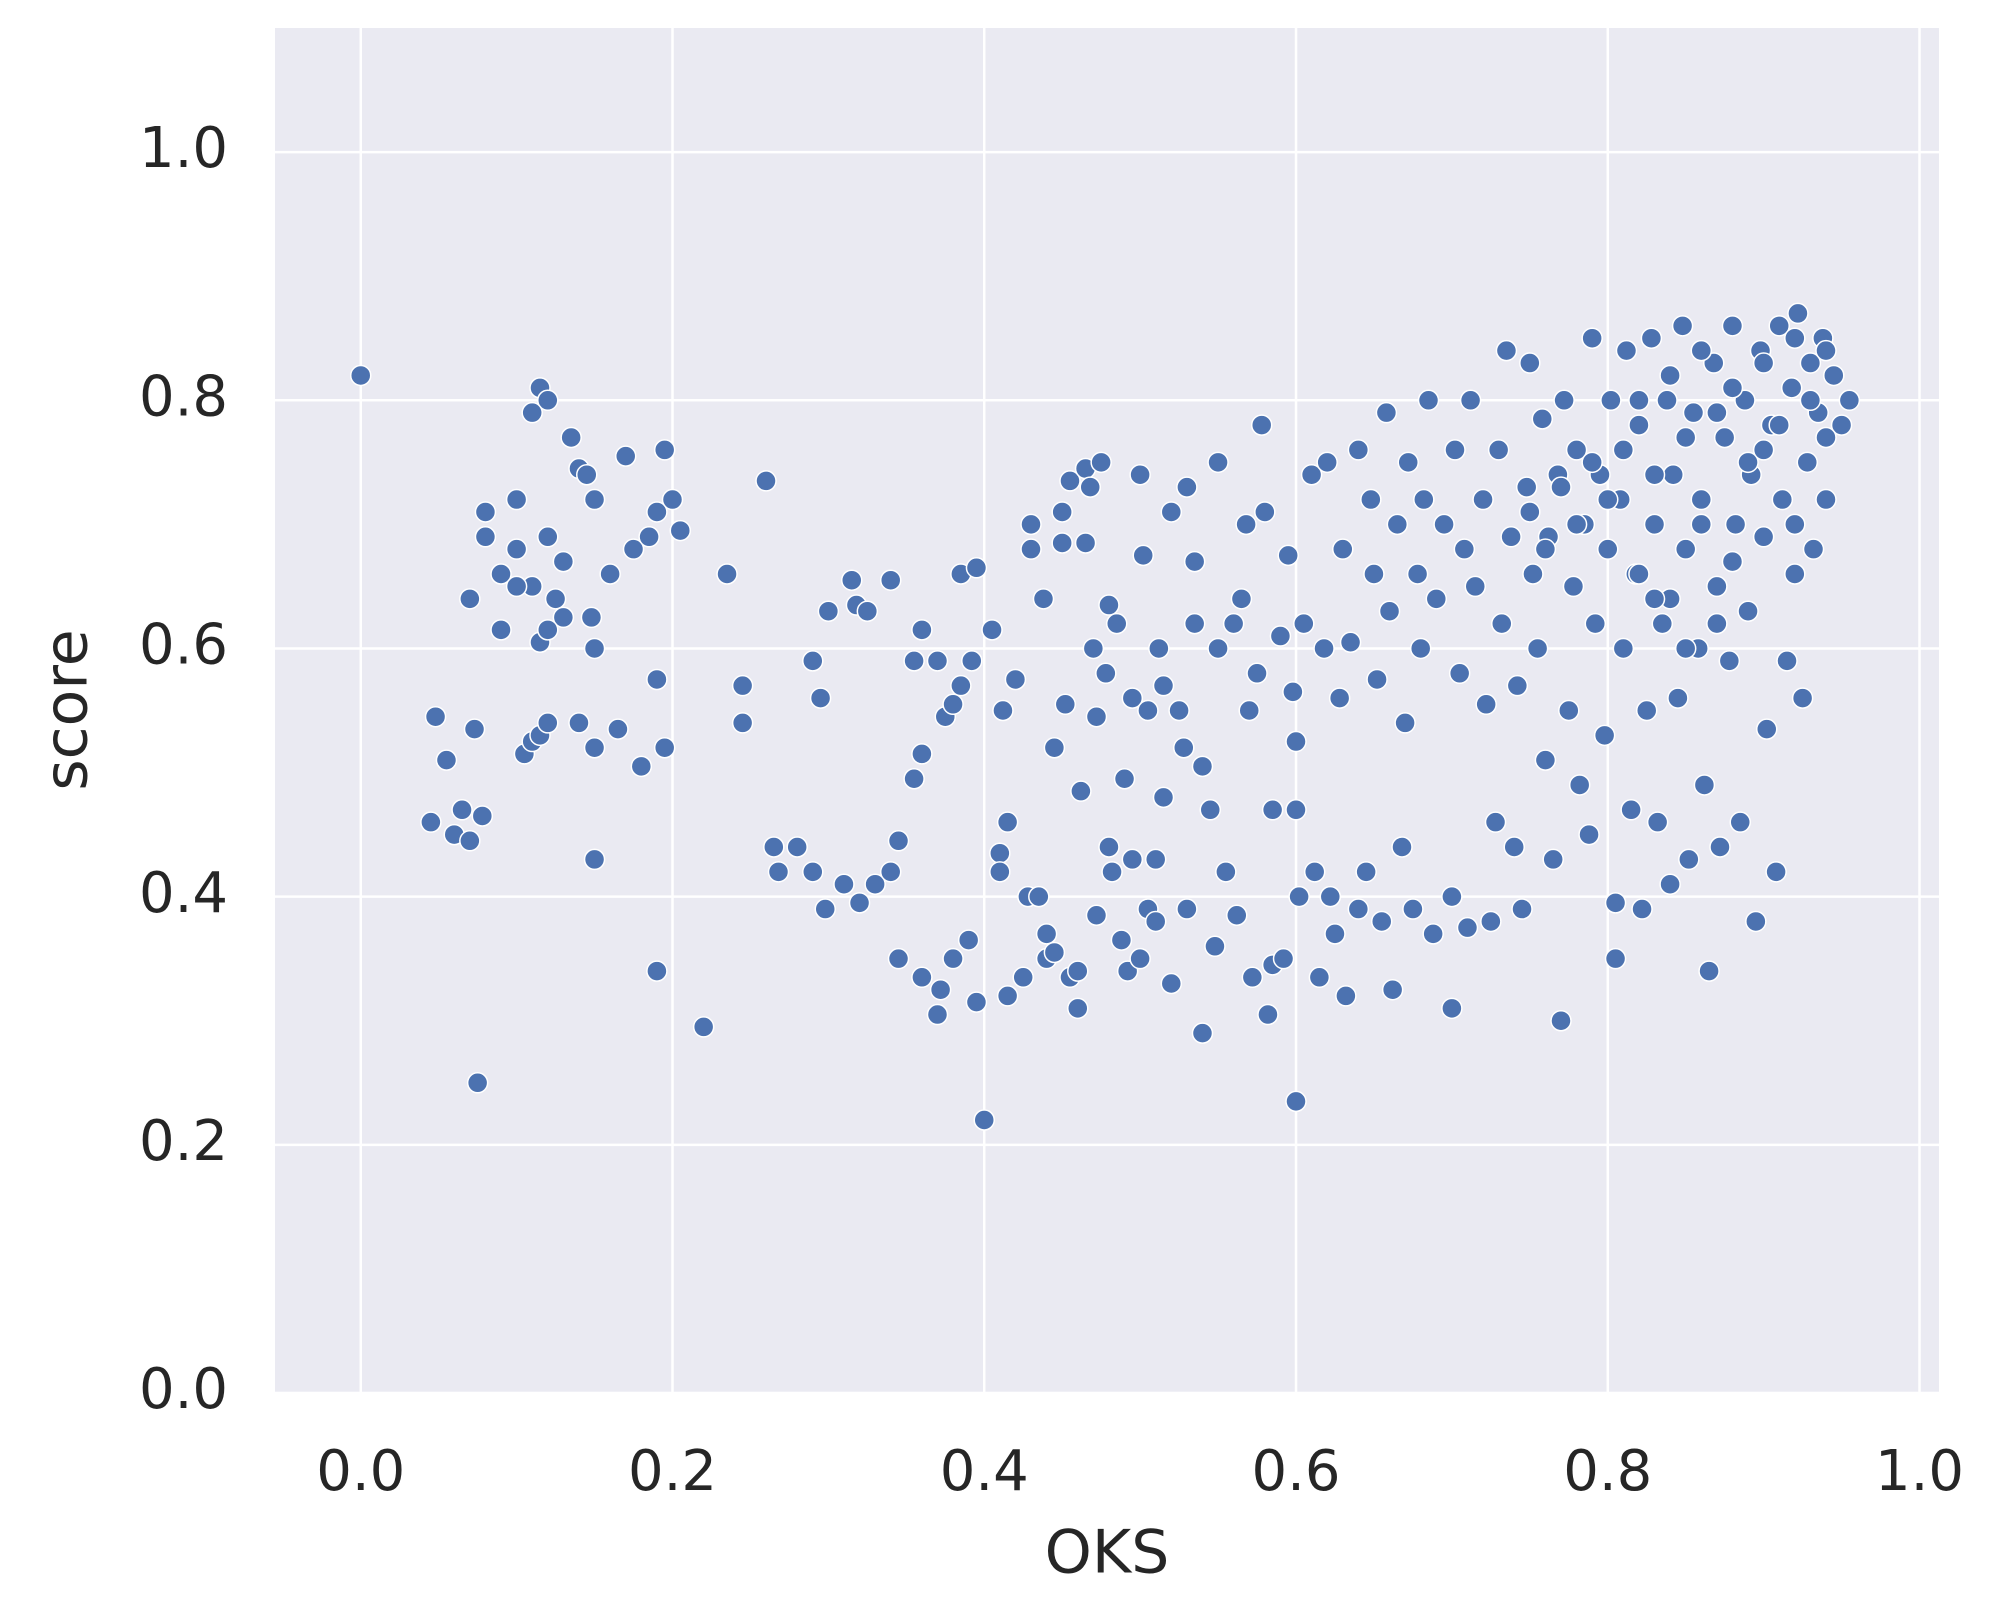 The height and width of the screenshot is (1616, 1993). What do you see at coordinates (360, 1471) in the screenshot?
I see `x-tick-label: 0.0` at bounding box center [360, 1471].